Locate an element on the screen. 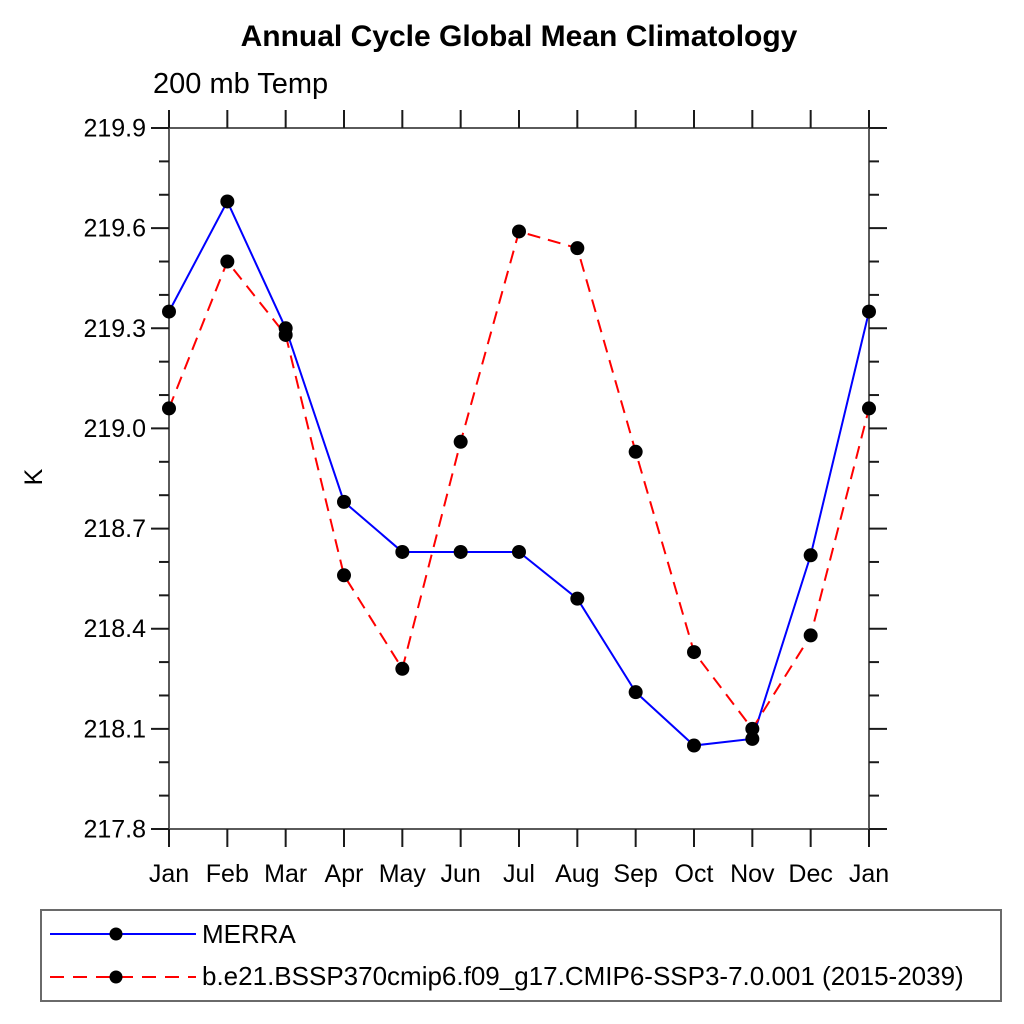 Image resolution: width=1024 pixels, height=1024 pixels. x-tick-label: Nov is located at coordinates (752, 874).